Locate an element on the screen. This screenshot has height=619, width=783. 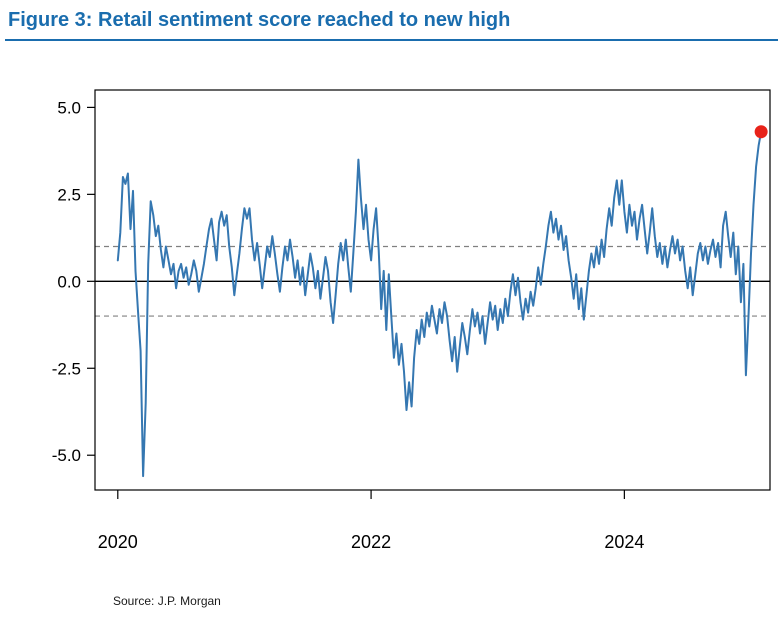
y-axis-tick-label: -5.0 is located at coordinates (66, 455).